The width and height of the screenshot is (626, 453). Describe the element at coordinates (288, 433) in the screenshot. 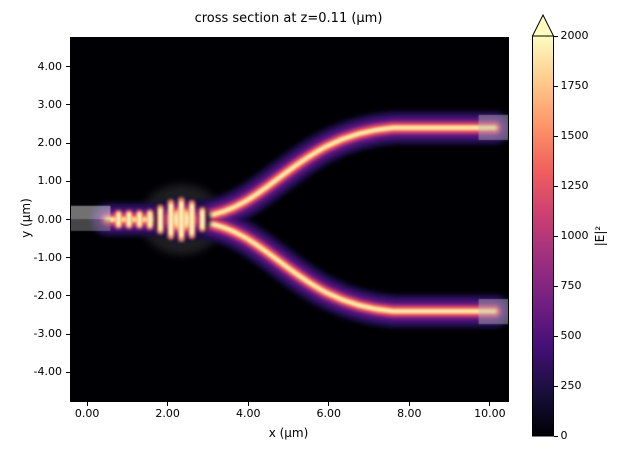

I see `x-axis-label: x (μm)` at that location.